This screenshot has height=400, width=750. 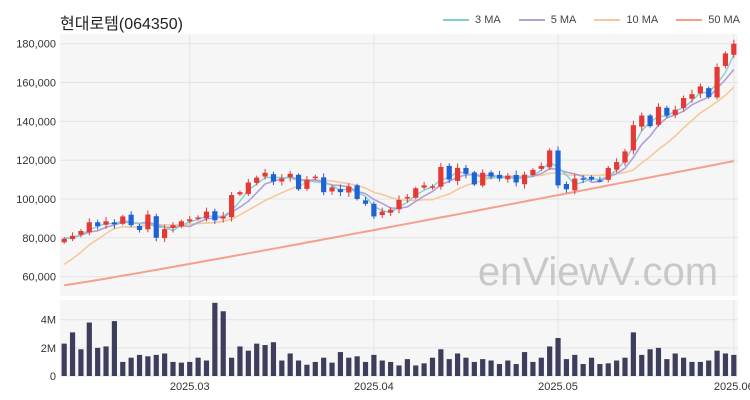 I want to click on x-tick-label: 2025.06, so click(x=732, y=387).